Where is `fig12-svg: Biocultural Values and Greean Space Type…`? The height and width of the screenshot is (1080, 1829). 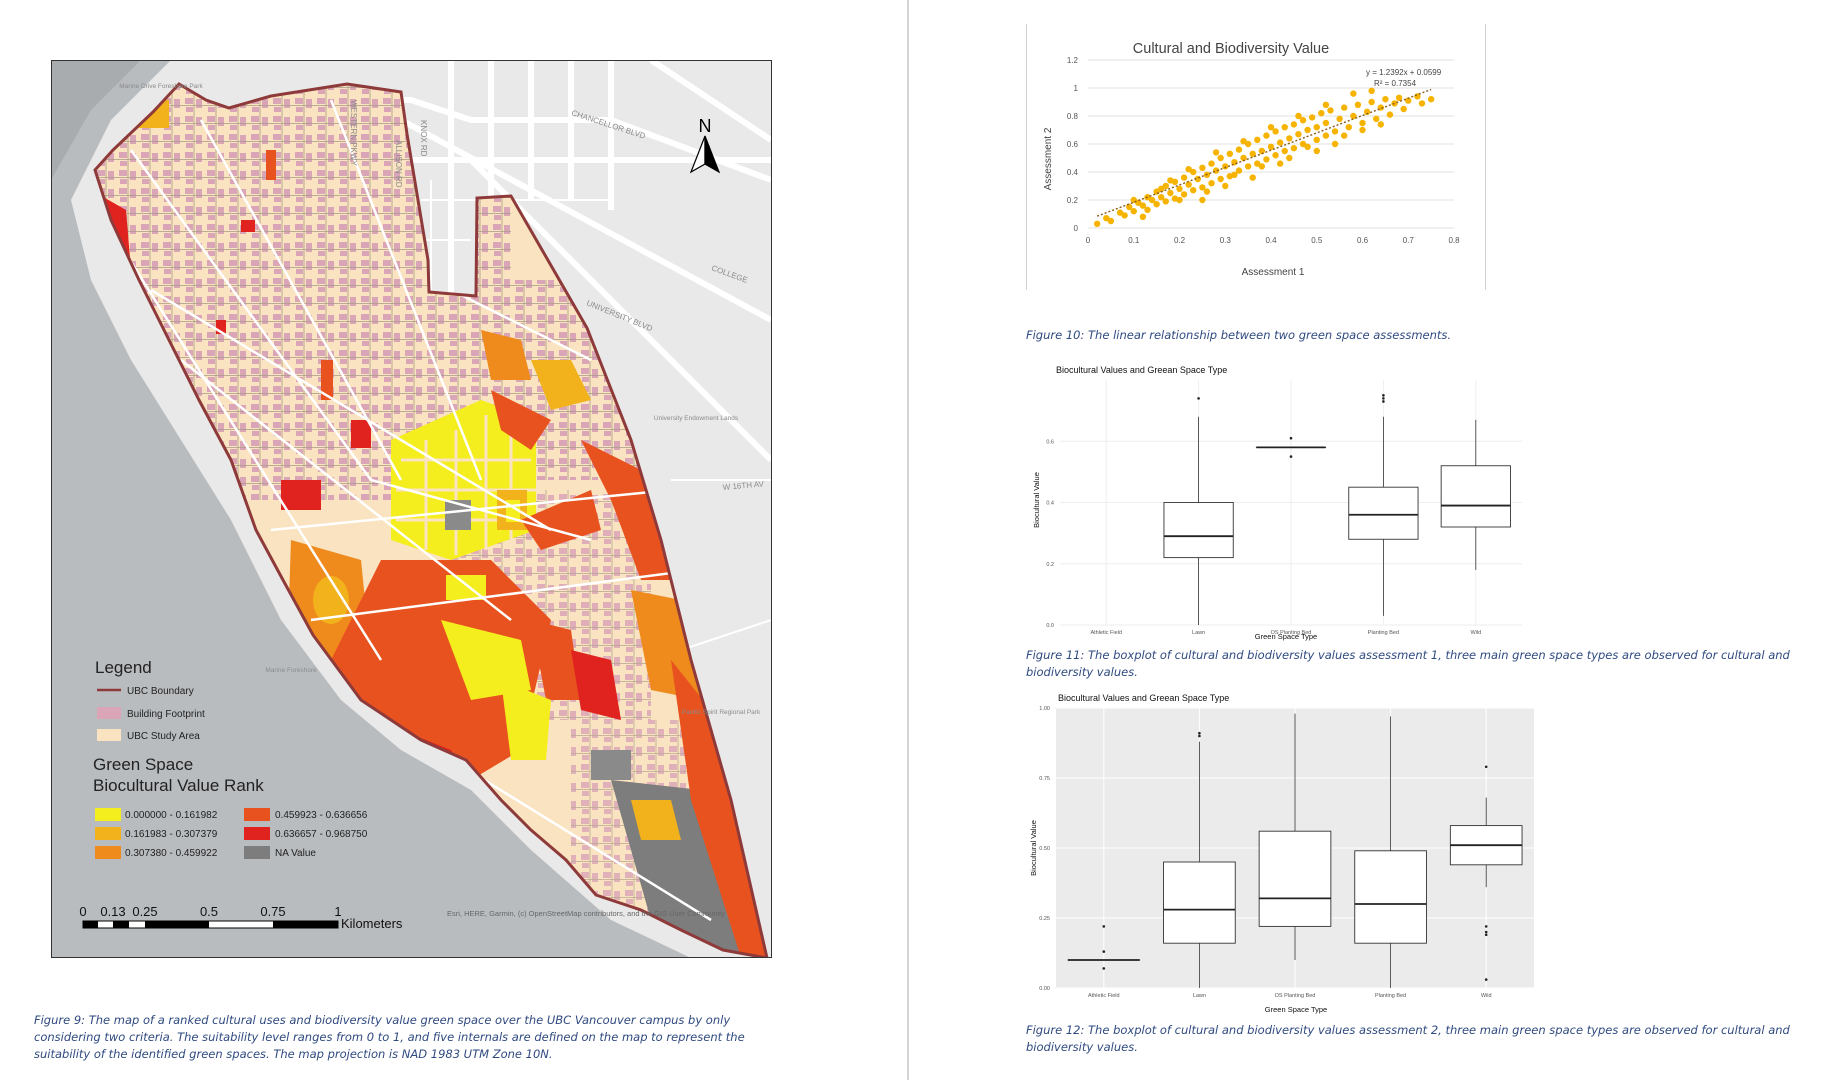
fig12-svg: Biocultural Values and Greean Space Type… is located at coordinates (1281, 853).